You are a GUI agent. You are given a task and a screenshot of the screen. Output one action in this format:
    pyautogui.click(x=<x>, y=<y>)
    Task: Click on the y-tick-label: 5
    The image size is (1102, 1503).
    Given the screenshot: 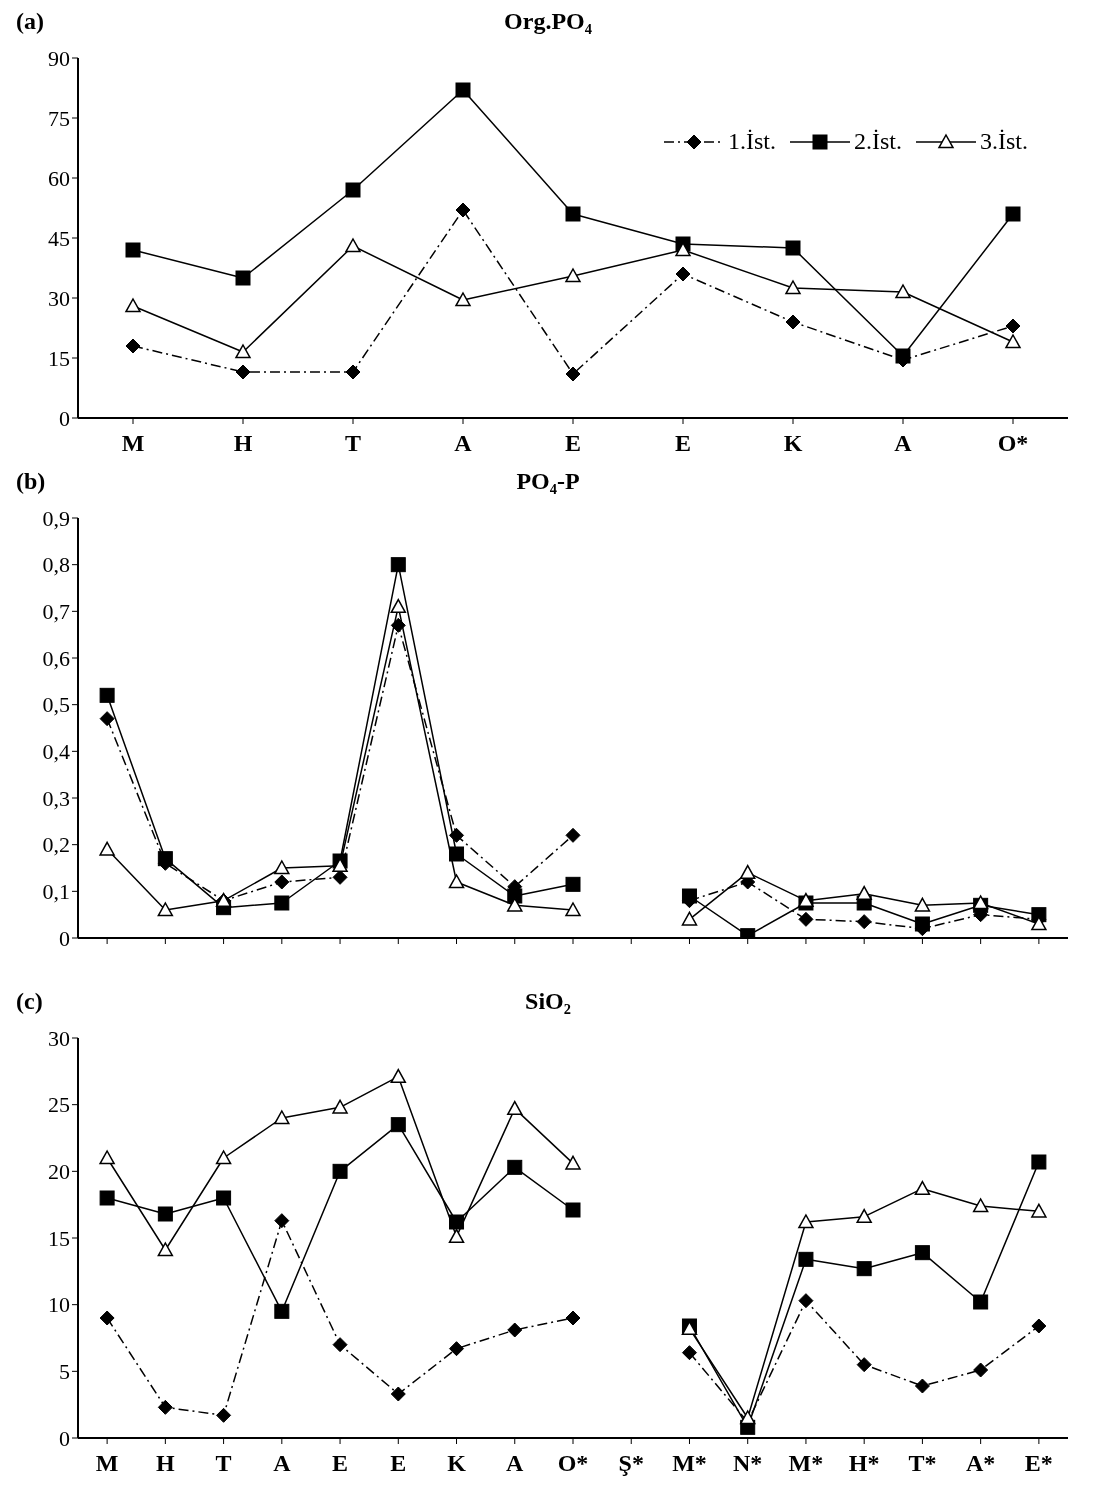 What is the action you would take?
    pyautogui.click(x=64, y=1372)
    